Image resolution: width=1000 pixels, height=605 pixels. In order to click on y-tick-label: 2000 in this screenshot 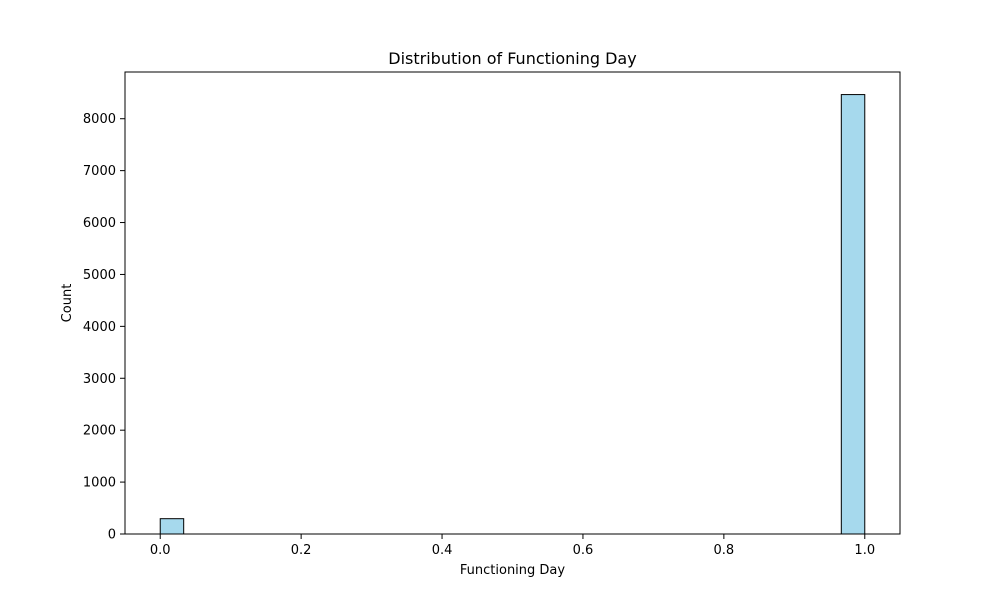, I will do `click(99, 431)`.